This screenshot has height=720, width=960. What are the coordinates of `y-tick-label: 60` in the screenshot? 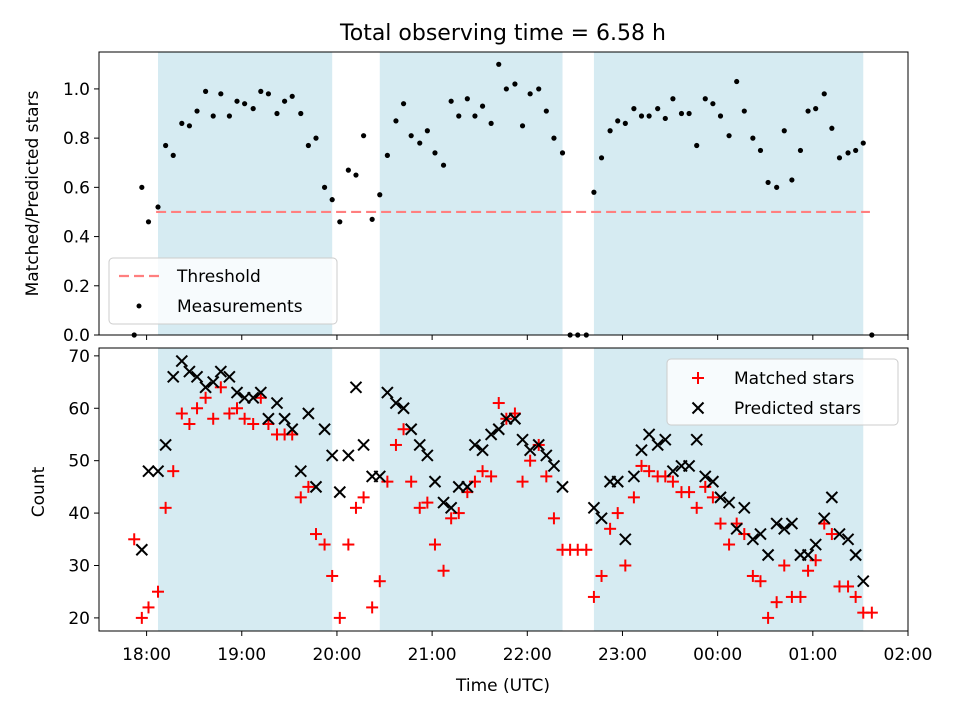 It's located at (79, 409).